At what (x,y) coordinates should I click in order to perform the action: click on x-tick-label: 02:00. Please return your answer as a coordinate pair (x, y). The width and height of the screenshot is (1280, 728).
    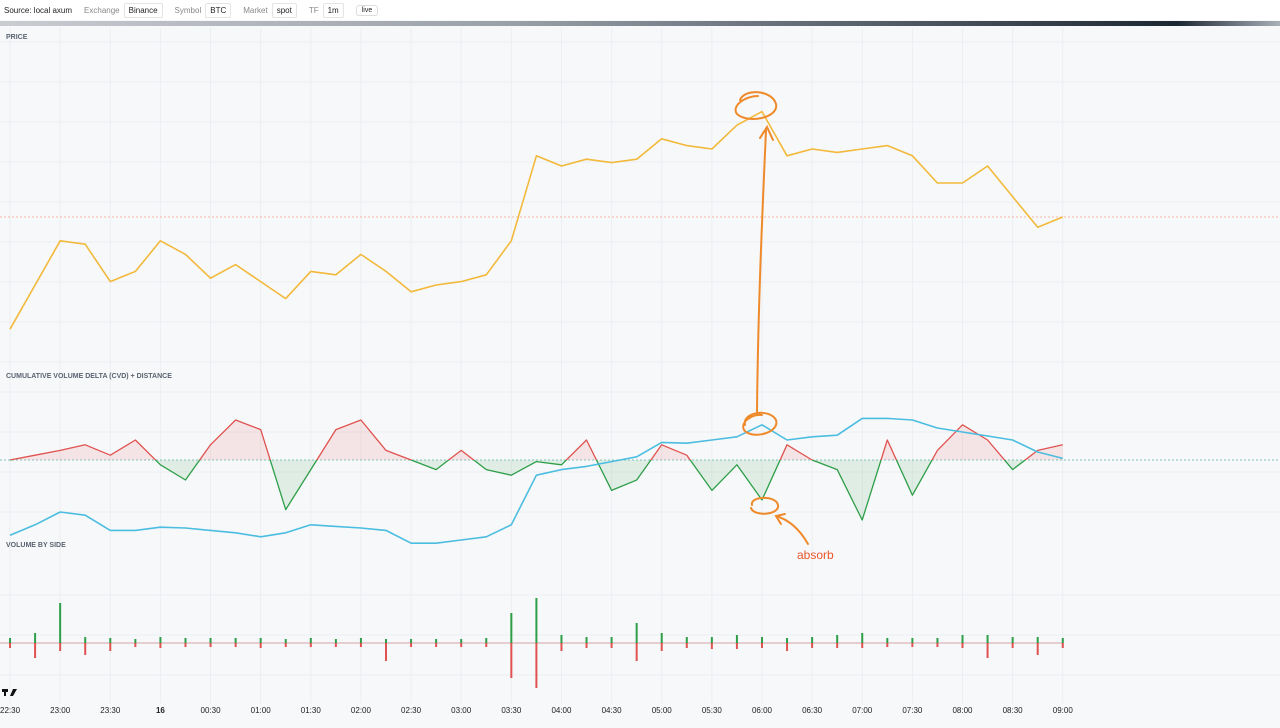
    Looking at the image, I should click on (361, 710).